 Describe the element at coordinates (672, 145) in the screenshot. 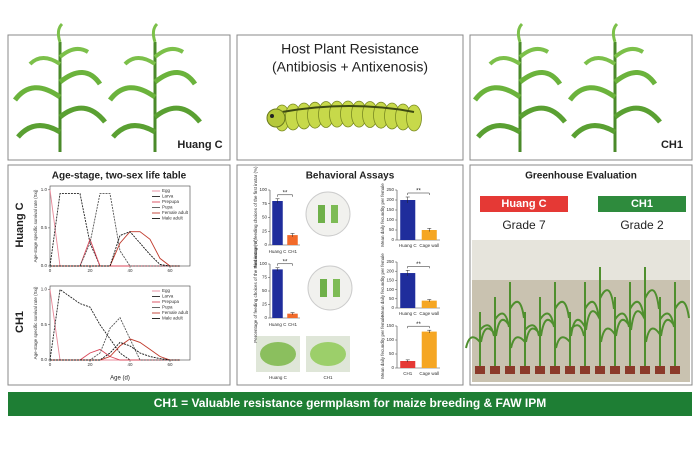

I see `right-label: CH1` at that location.